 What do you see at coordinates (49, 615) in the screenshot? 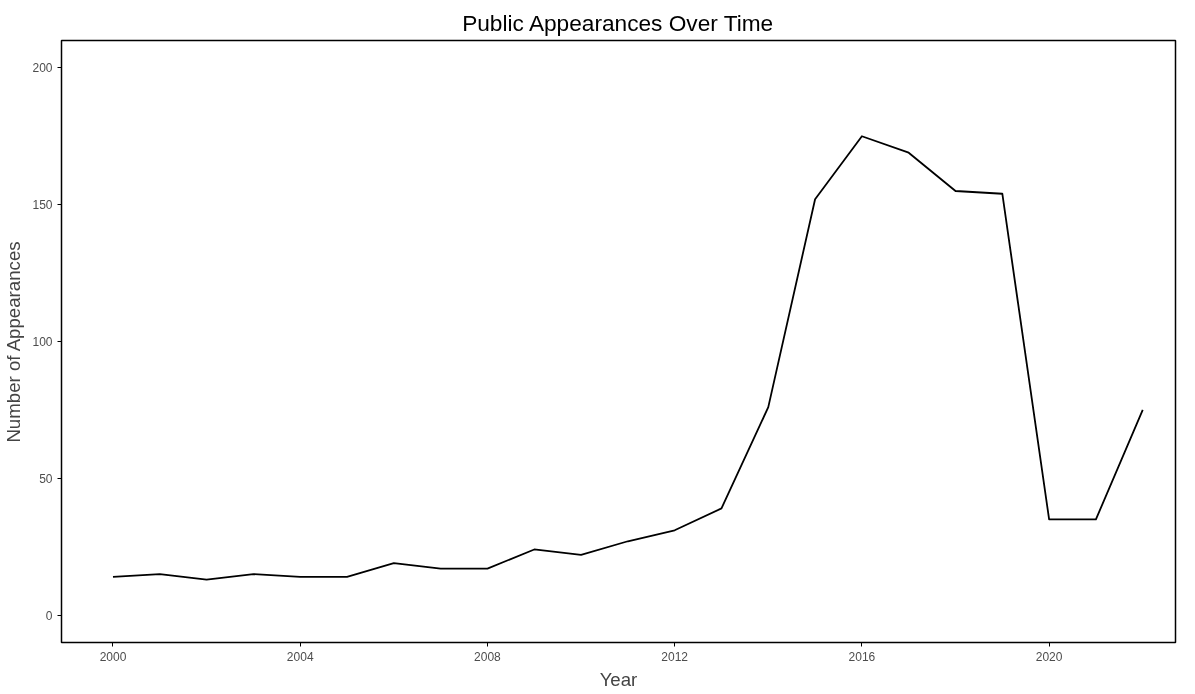
I see `y-tick-label: 0` at bounding box center [49, 615].